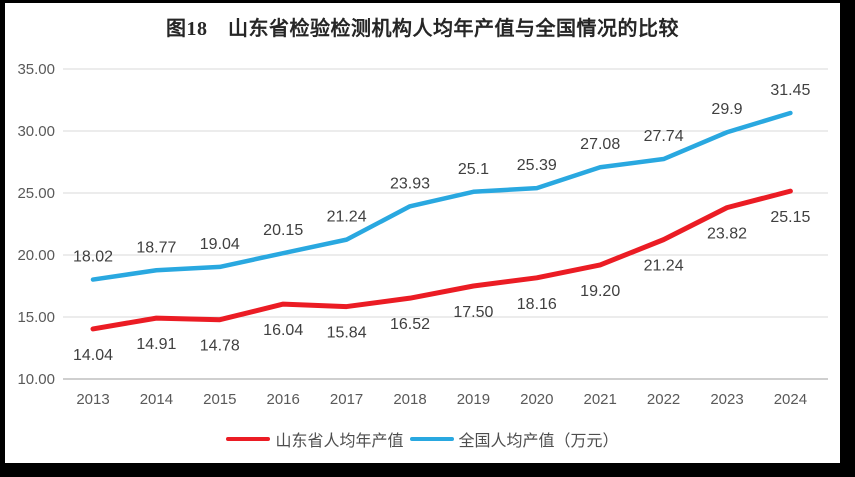  Describe the element at coordinates (790, 90) in the screenshot. I see `data-label: 31.45` at that location.